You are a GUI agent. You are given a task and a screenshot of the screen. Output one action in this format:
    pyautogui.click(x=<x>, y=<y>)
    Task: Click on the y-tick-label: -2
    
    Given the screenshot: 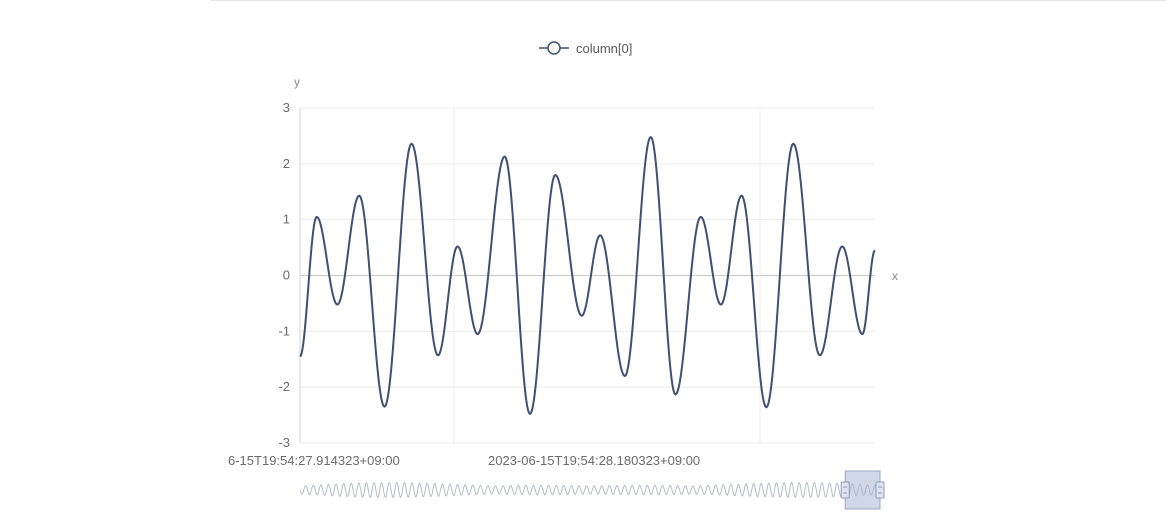 What is the action you would take?
    pyautogui.click(x=284, y=386)
    